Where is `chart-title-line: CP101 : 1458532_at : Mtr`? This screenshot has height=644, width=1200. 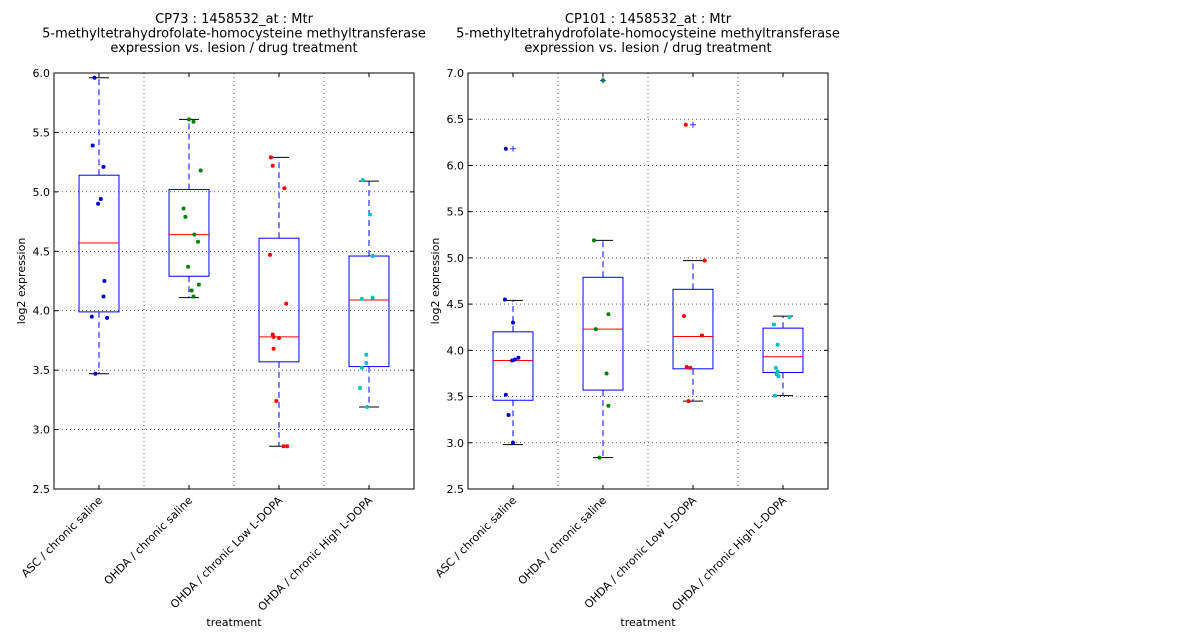
chart-title-line: CP101 : 1458532_at : Mtr is located at coordinates (648, 19).